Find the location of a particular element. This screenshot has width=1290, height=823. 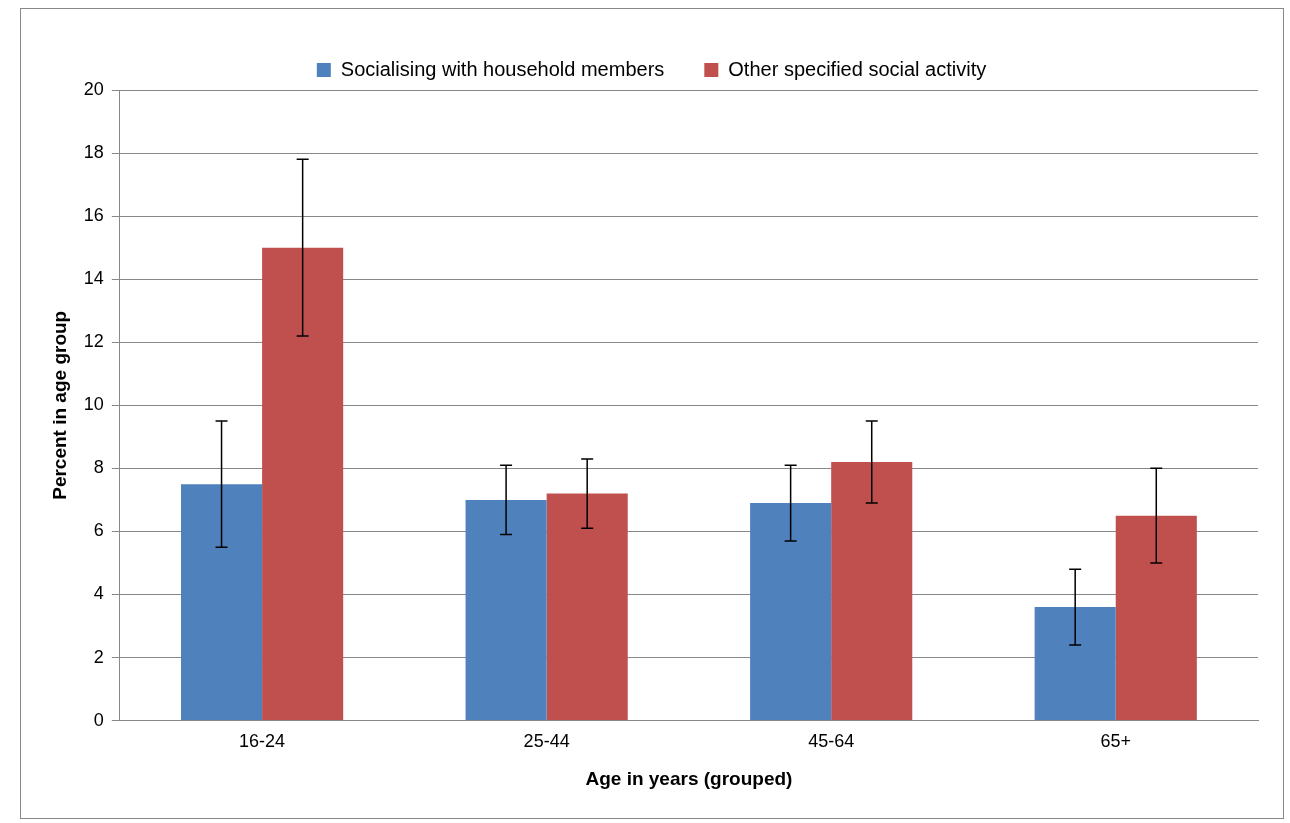

y-tick-label: 2 is located at coordinates (98, 656).